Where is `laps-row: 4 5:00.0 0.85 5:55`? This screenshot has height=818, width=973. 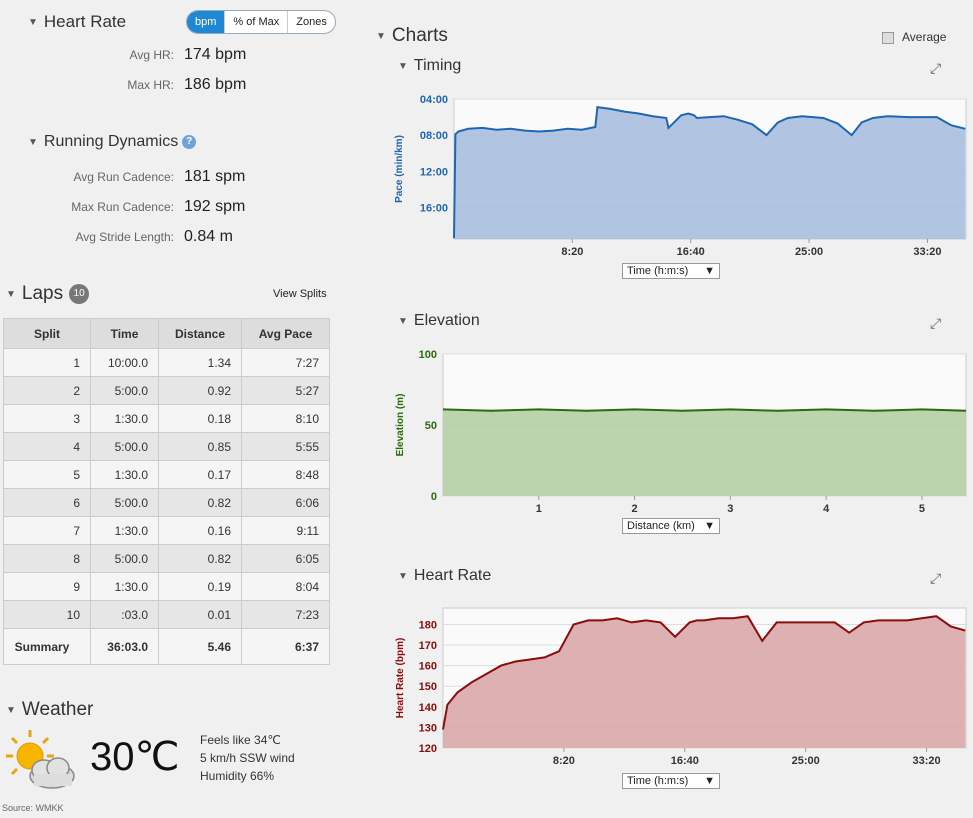
laps-row: 4 5:00.0 0.85 5:55 is located at coordinates (166, 446).